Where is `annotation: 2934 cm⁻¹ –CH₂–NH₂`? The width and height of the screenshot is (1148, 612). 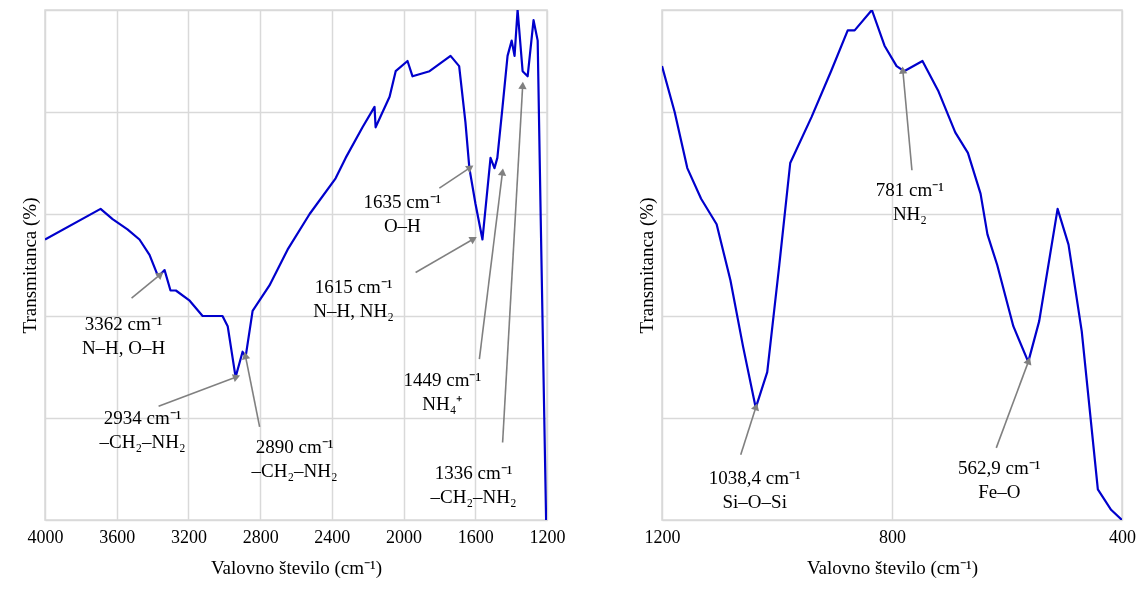 annotation: 2934 cm⁻¹ –CH₂–NH₂ is located at coordinates (142, 430).